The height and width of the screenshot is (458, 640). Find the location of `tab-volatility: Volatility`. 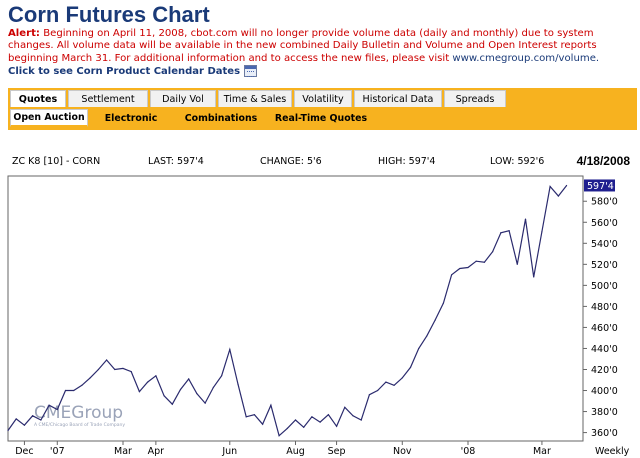

tab-volatility: Volatility is located at coordinates (323, 98).